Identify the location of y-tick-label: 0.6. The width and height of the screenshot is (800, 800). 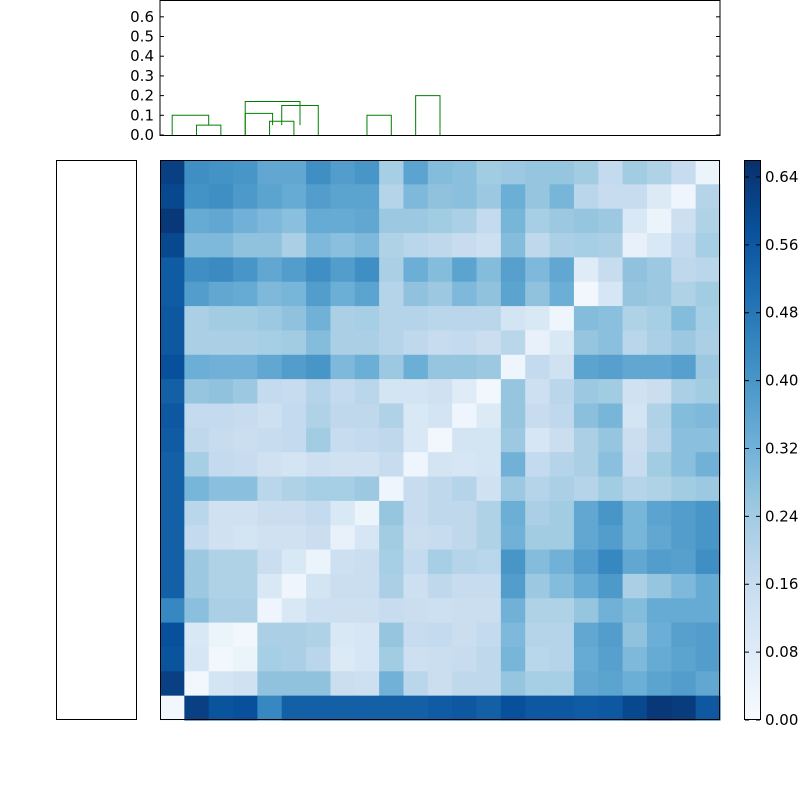
(142, 17).